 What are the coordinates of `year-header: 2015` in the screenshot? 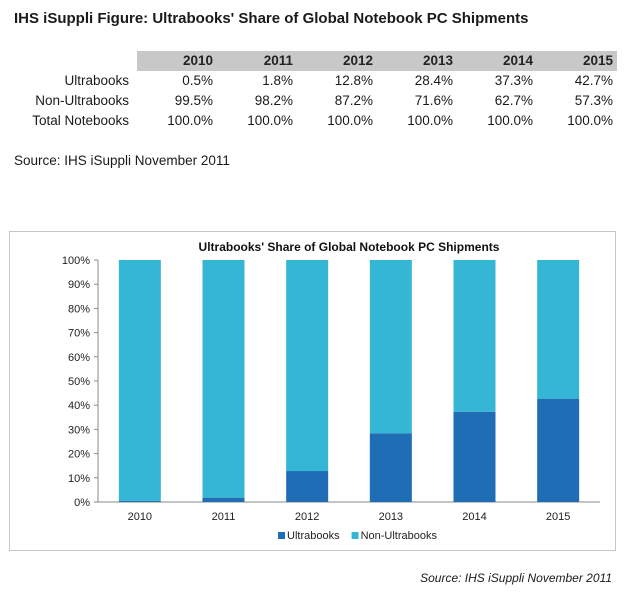 It's located at (577, 61).